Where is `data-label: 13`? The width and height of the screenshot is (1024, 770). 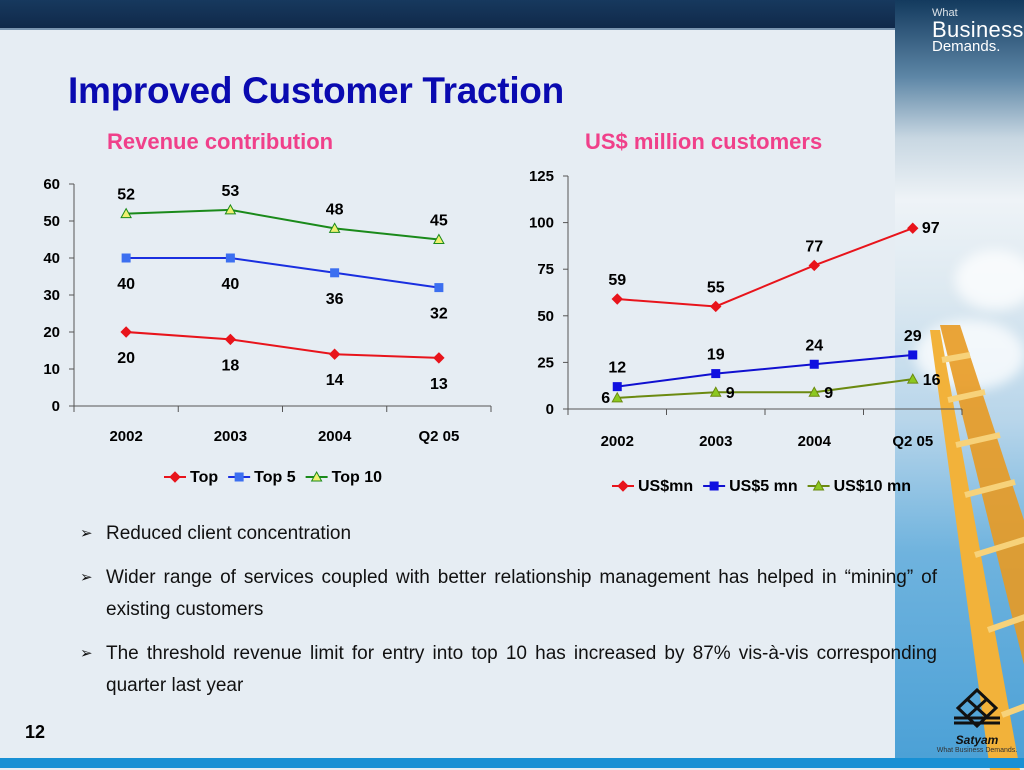 data-label: 13 is located at coordinates (439, 384).